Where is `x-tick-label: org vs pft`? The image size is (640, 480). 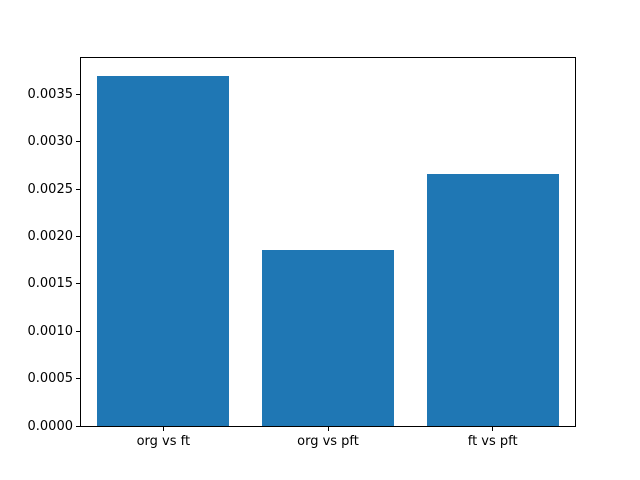 x-tick-label: org vs pft is located at coordinates (328, 441).